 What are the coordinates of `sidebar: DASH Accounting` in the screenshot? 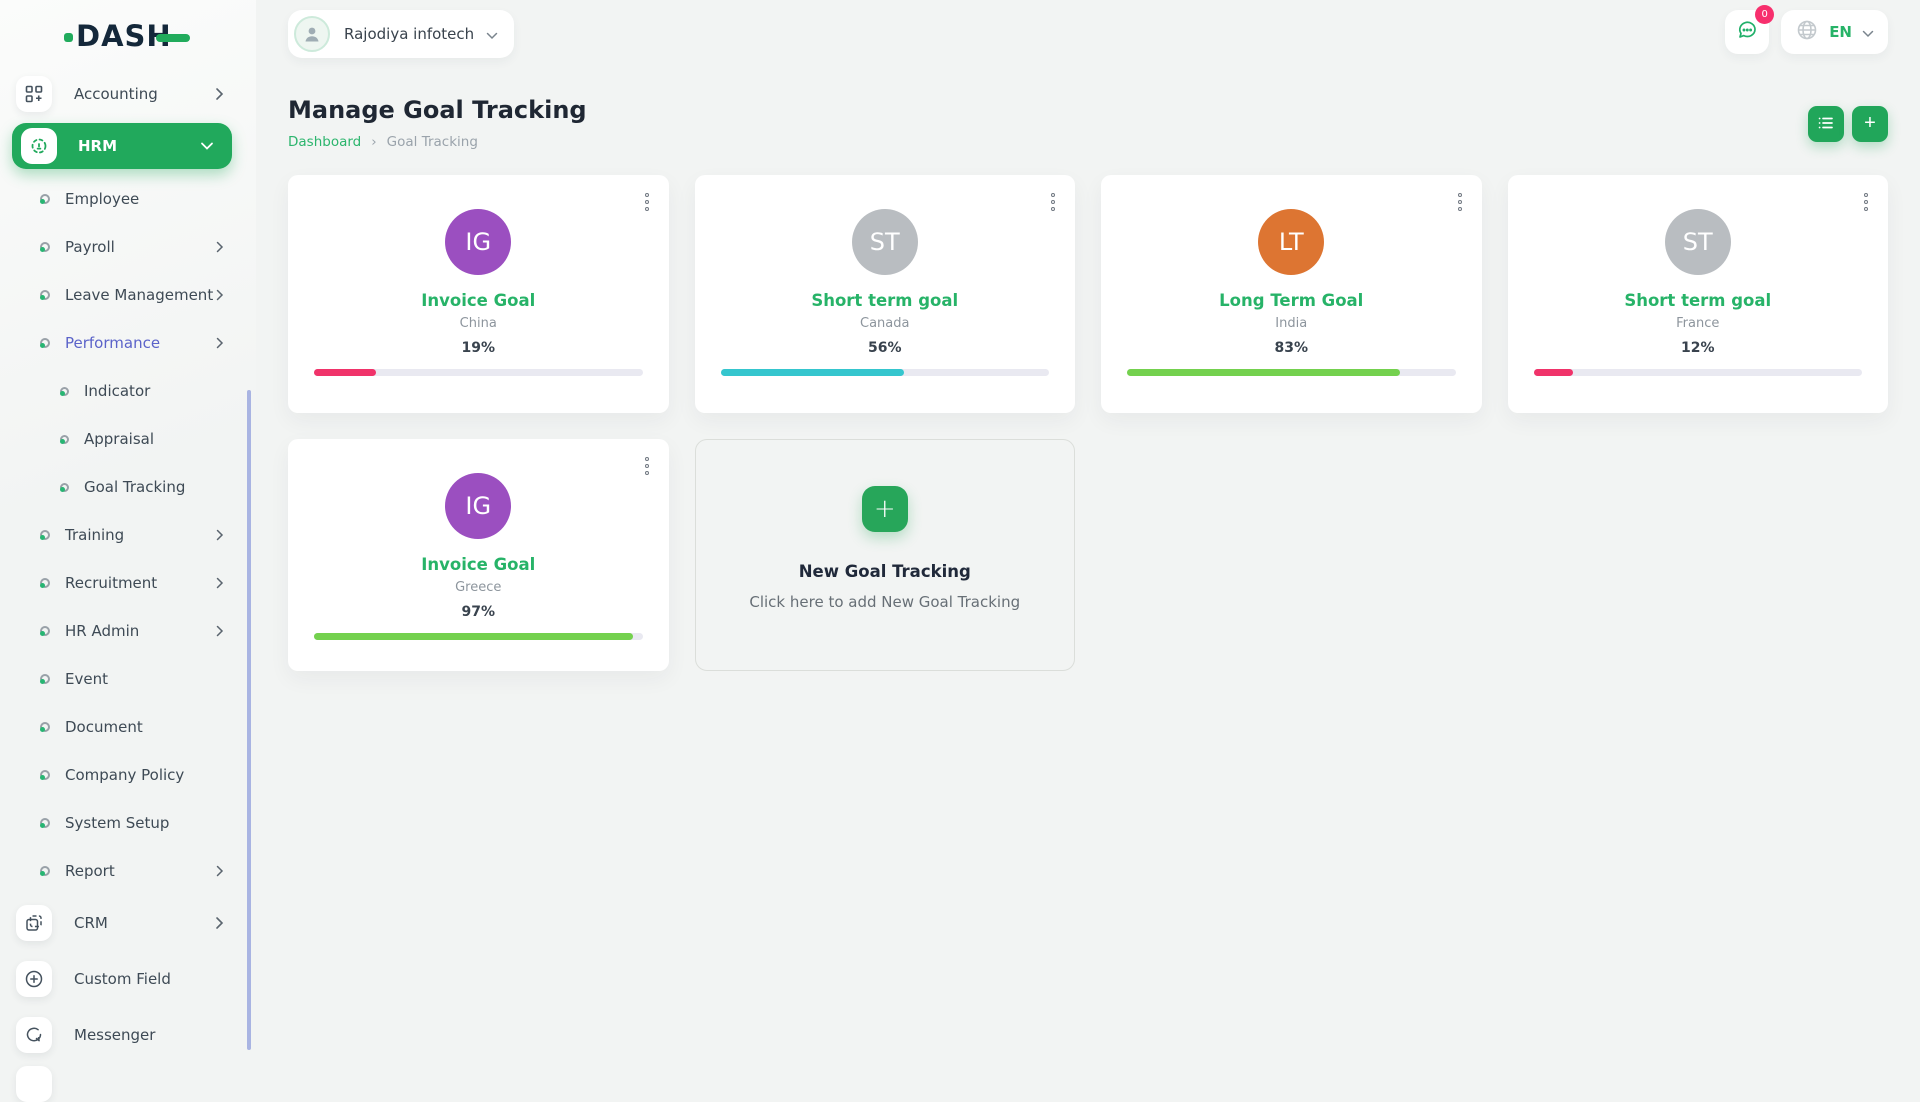 It's located at (128, 551).